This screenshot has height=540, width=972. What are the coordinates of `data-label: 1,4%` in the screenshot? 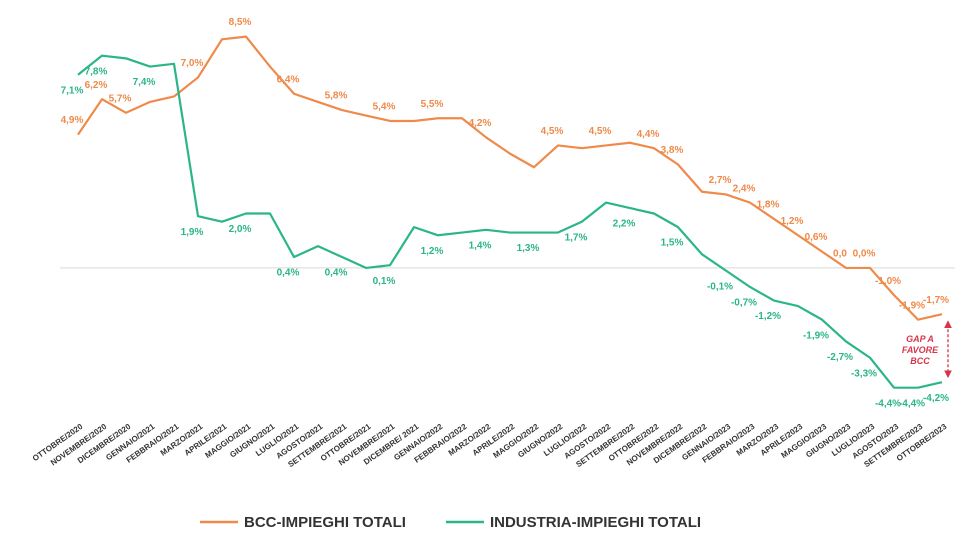 It's located at (480, 245).